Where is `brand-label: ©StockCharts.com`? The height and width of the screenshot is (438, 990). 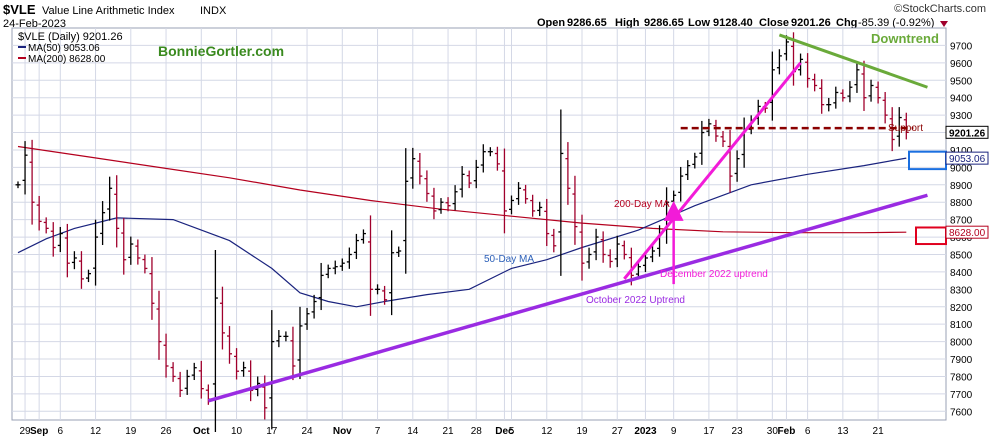
brand-label: ©StockCharts.com is located at coordinates (940, 9).